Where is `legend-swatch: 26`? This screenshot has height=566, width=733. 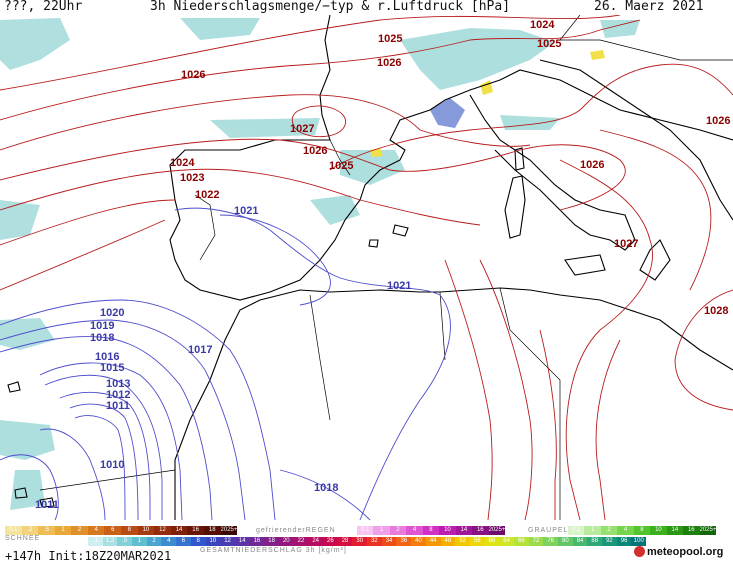
legend-swatch: 26 is located at coordinates (330, 541).